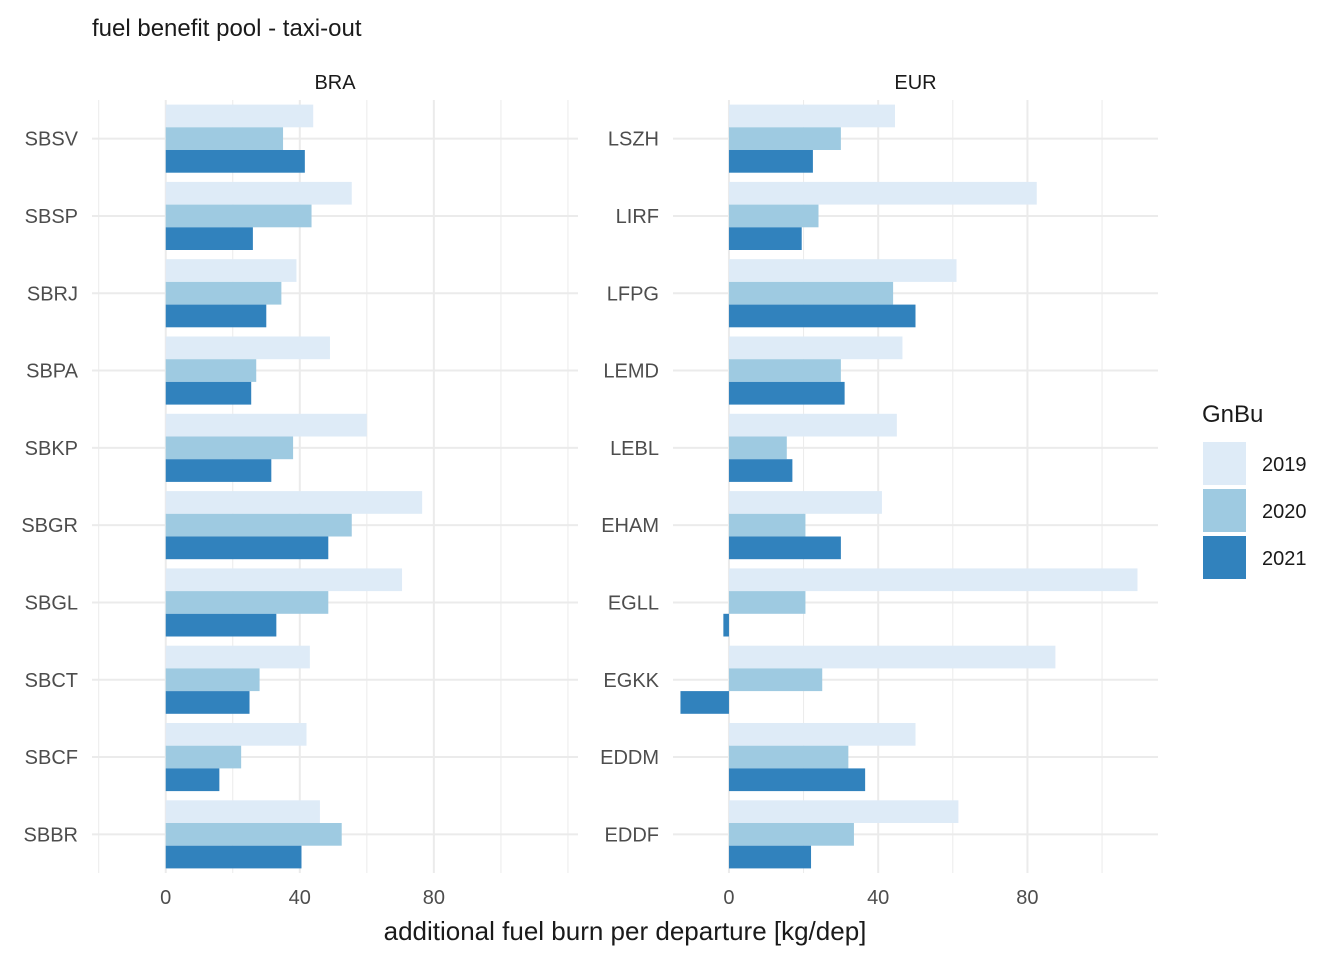 Image resolution: width=1344 pixels, height=965 pixels. What do you see at coordinates (757, 448) in the screenshot?
I see `bar-lebl-2020` at bounding box center [757, 448].